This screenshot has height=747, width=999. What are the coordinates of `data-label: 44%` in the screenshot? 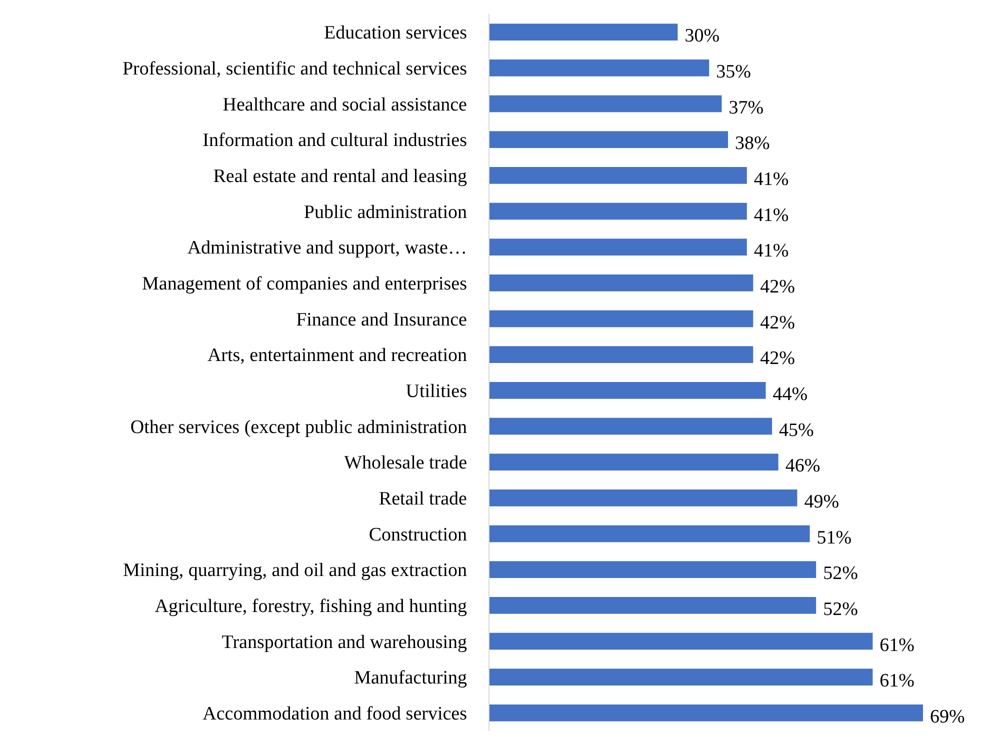 It's located at (790, 395).